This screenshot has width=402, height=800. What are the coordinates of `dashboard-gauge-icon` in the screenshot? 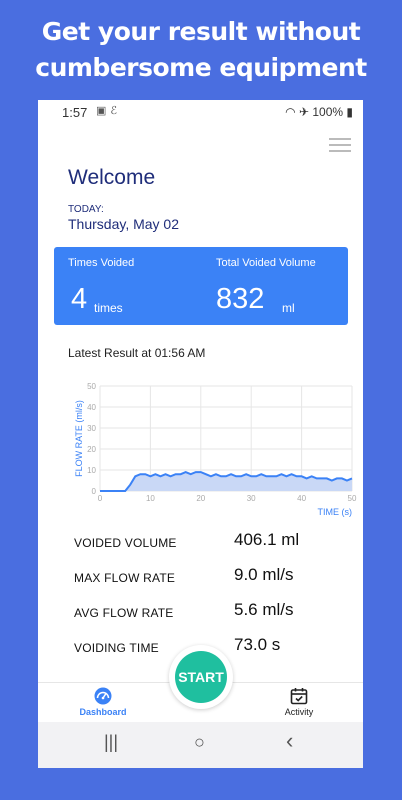 It's located at (103, 696).